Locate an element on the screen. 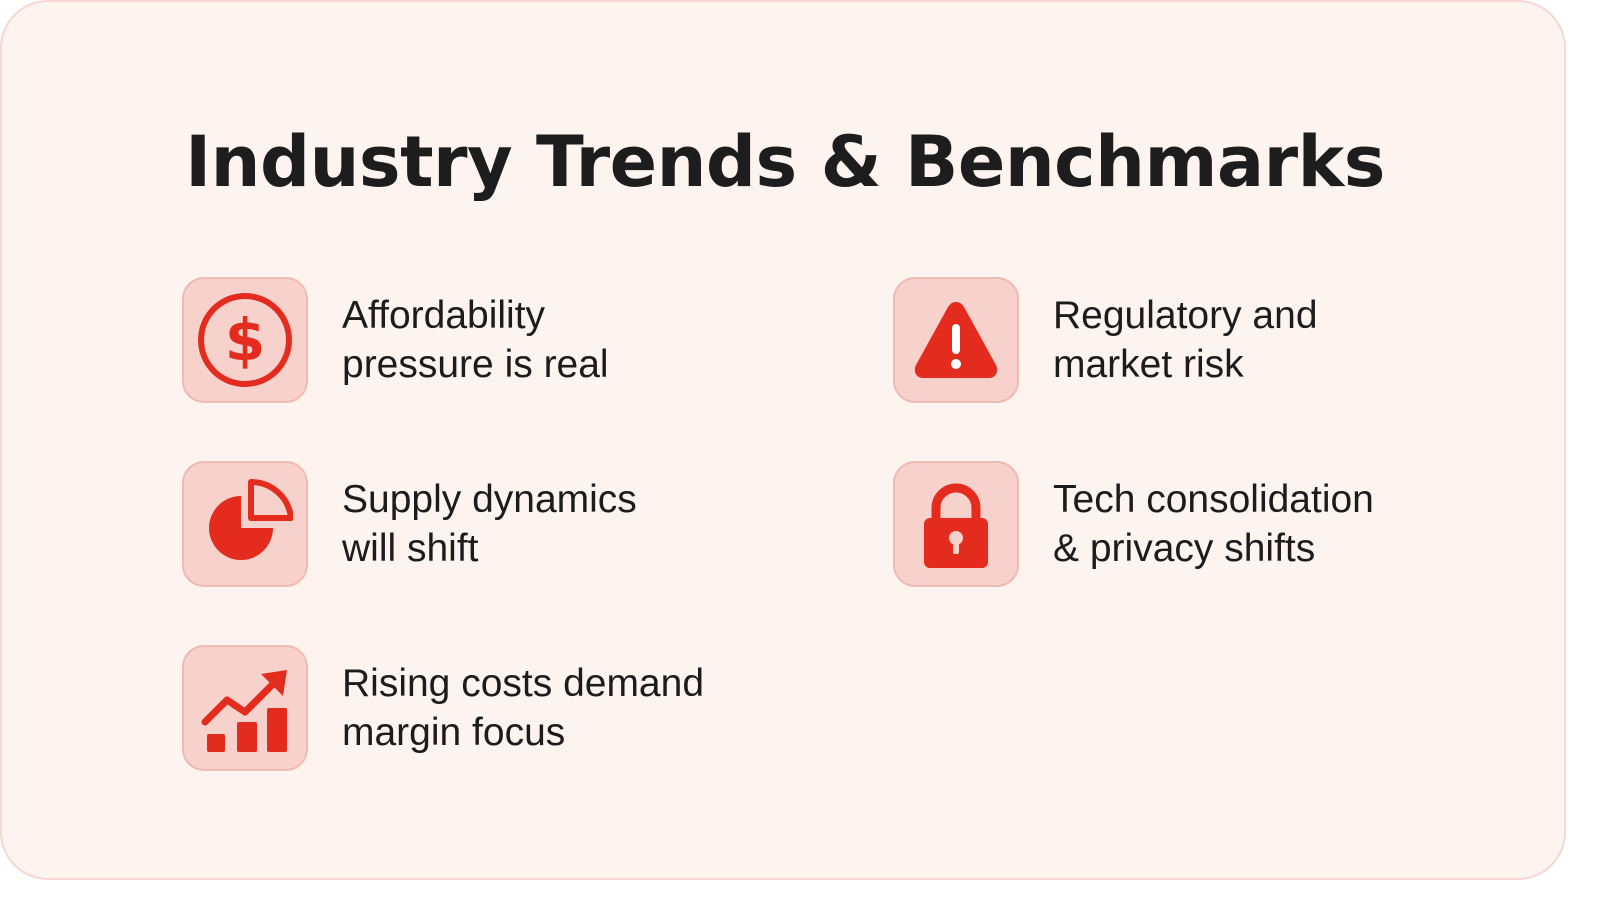 The image size is (1600, 900). trend-item-tech: Tech consolidation & privacy shifts is located at coordinates (1203, 526).